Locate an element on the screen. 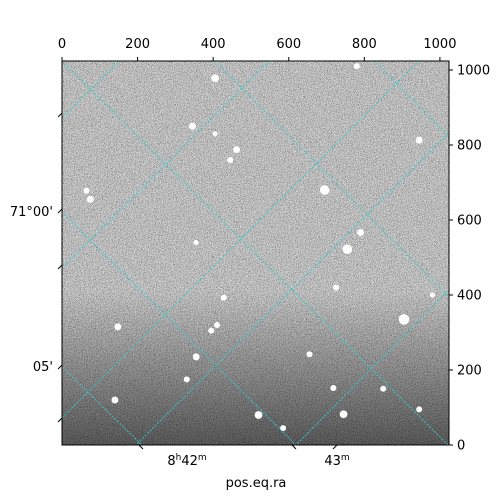 Image resolution: width=500 pixels, height=500 pixels. right-tick-label-3: 600 is located at coordinates (469, 221).